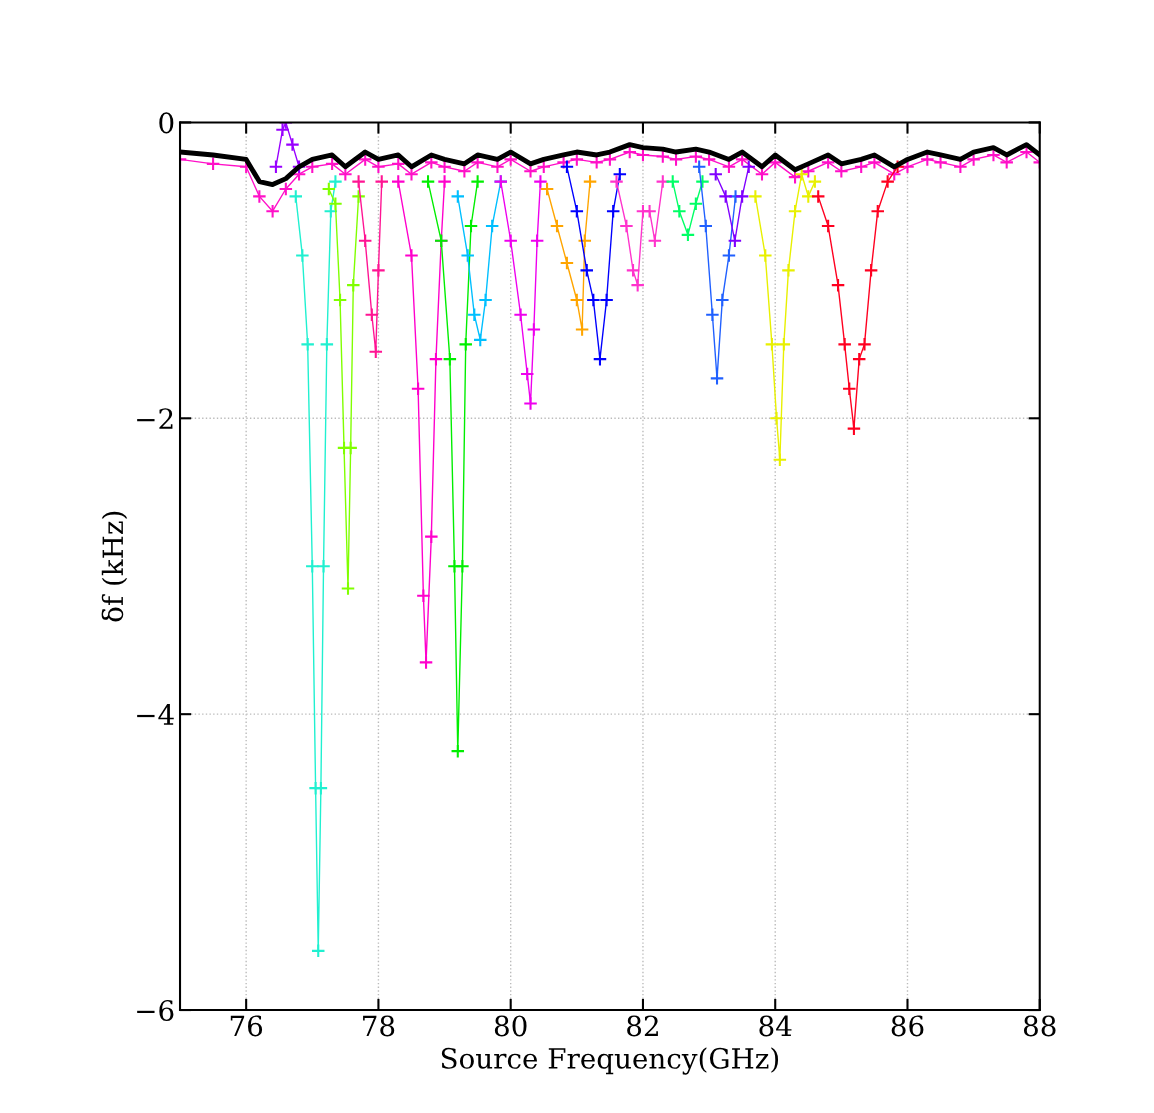 The height and width of the screenshot is (1113, 1154). What do you see at coordinates (642, 1026) in the screenshot?
I see `x-tick-label: 82` at bounding box center [642, 1026].